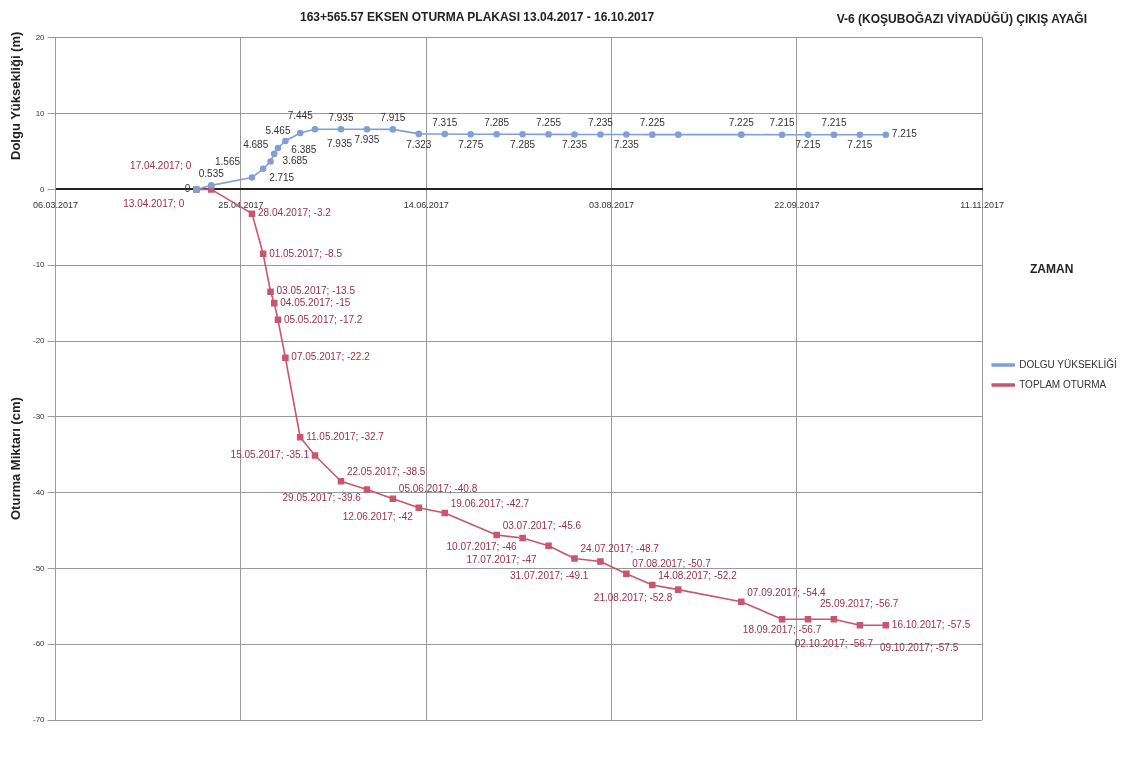 This screenshot has height=774, width=1147. What do you see at coordinates (43, 189) in the screenshot?
I see `y-tick-label: 0` at bounding box center [43, 189].